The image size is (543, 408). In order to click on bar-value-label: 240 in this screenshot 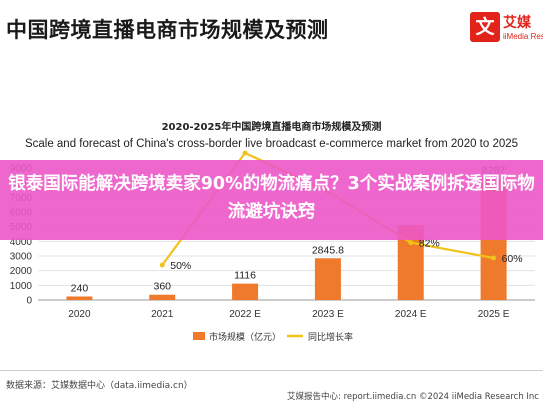, I will do `click(80, 288)`.